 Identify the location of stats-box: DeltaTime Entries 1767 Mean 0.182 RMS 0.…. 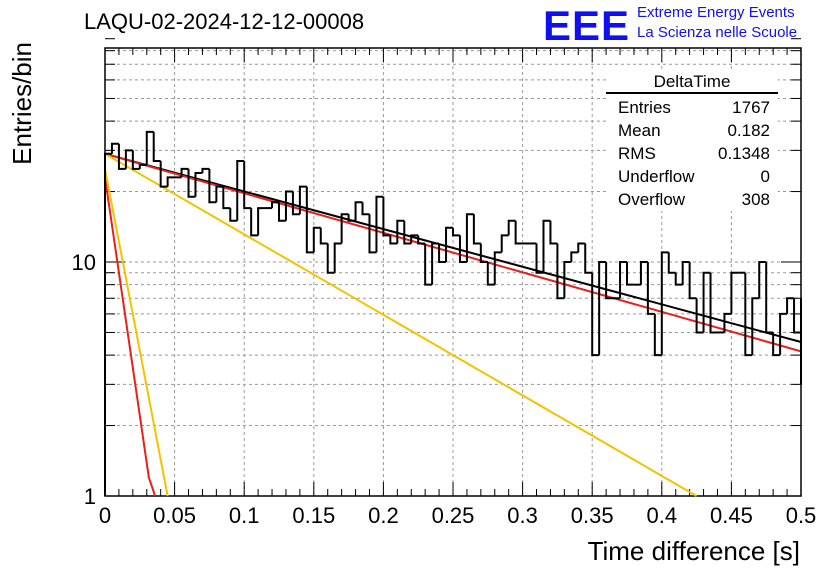
(692, 141).